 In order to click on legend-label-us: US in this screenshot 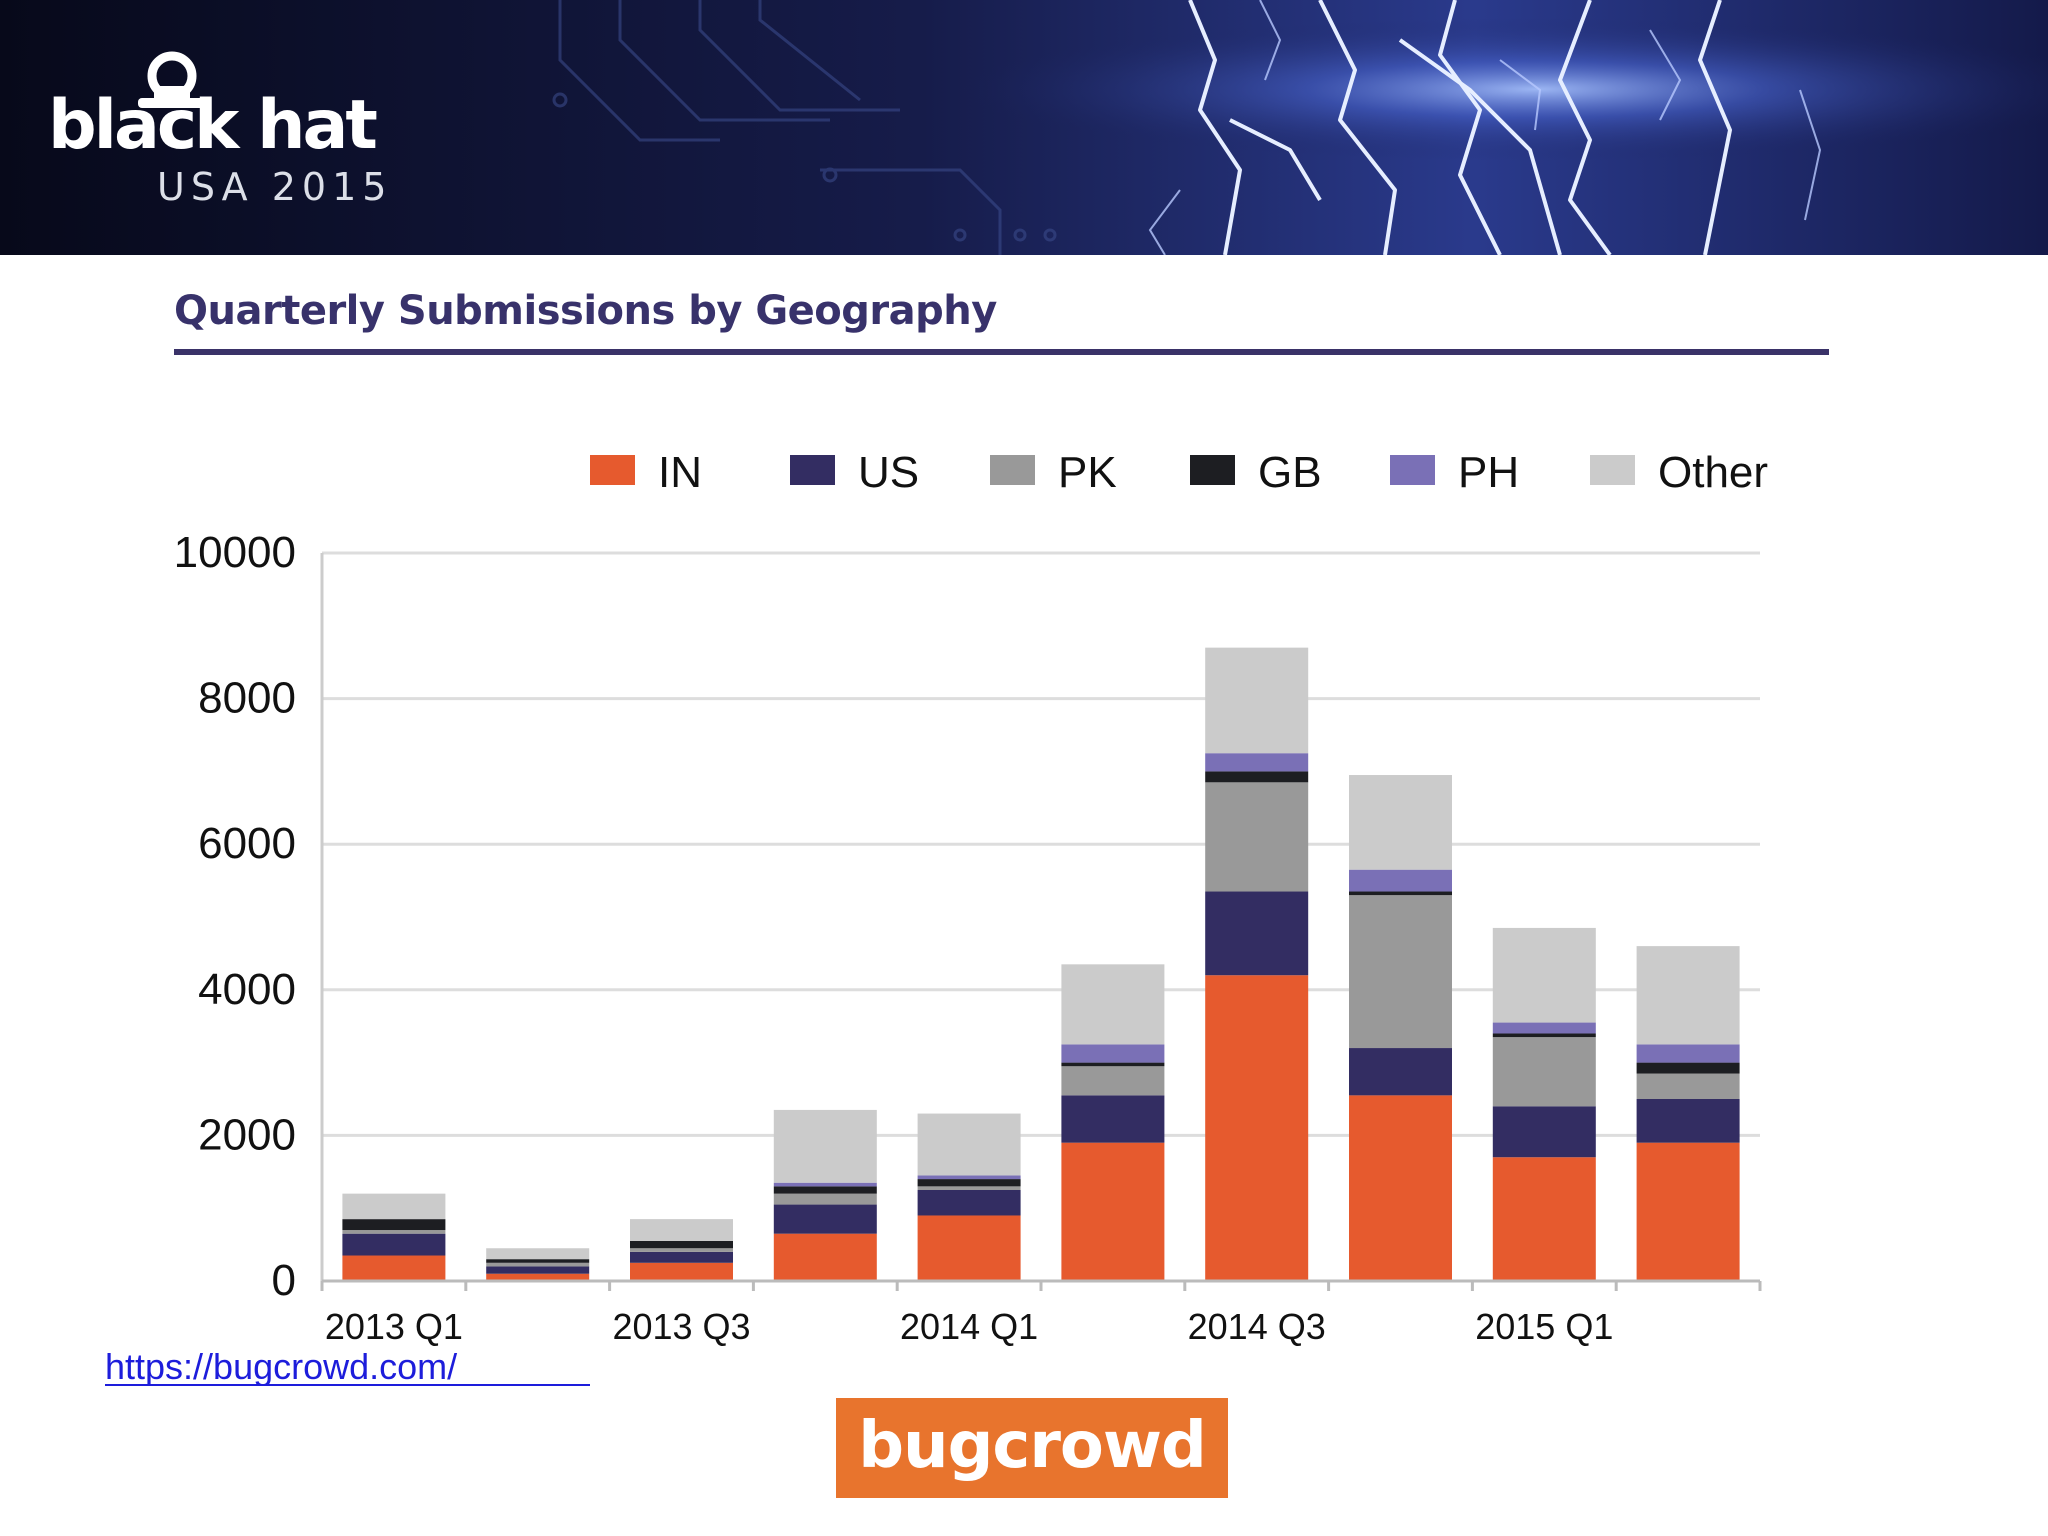, I will do `click(888, 472)`.